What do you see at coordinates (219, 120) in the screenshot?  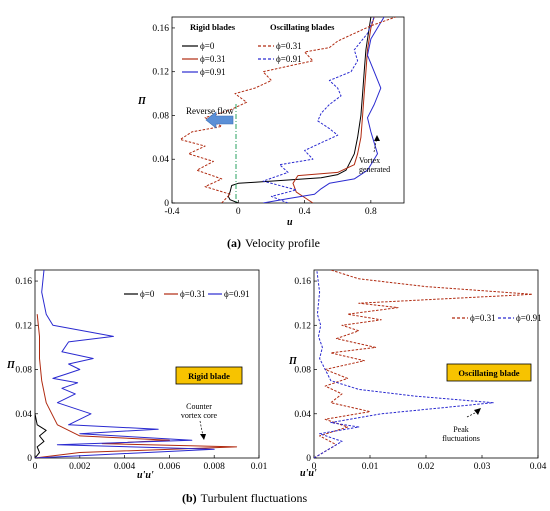 I see `reverse-flow-arrow-icon` at bounding box center [219, 120].